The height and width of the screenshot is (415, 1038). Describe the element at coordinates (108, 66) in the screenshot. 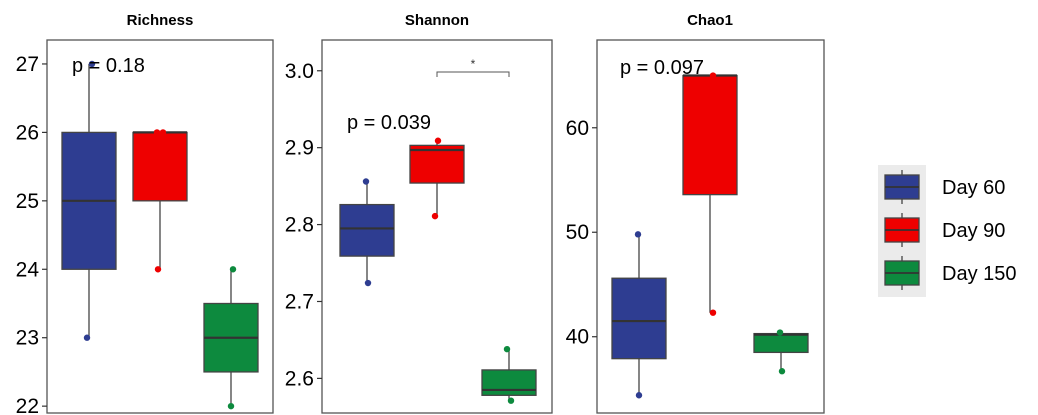

I see `richness-p-value: p = 0.18` at that location.